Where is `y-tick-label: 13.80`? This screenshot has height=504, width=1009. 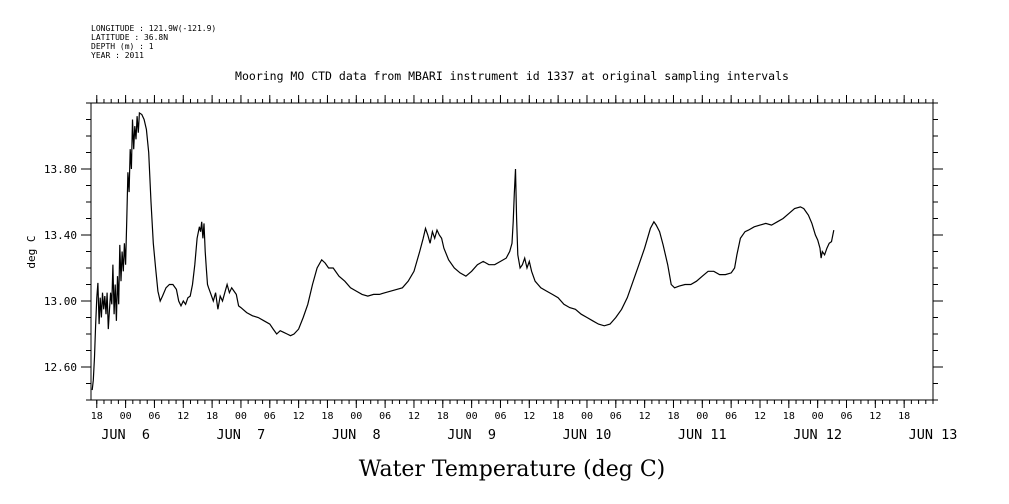 y-tick-label: 13.80 is located at coordinates (60, 169).